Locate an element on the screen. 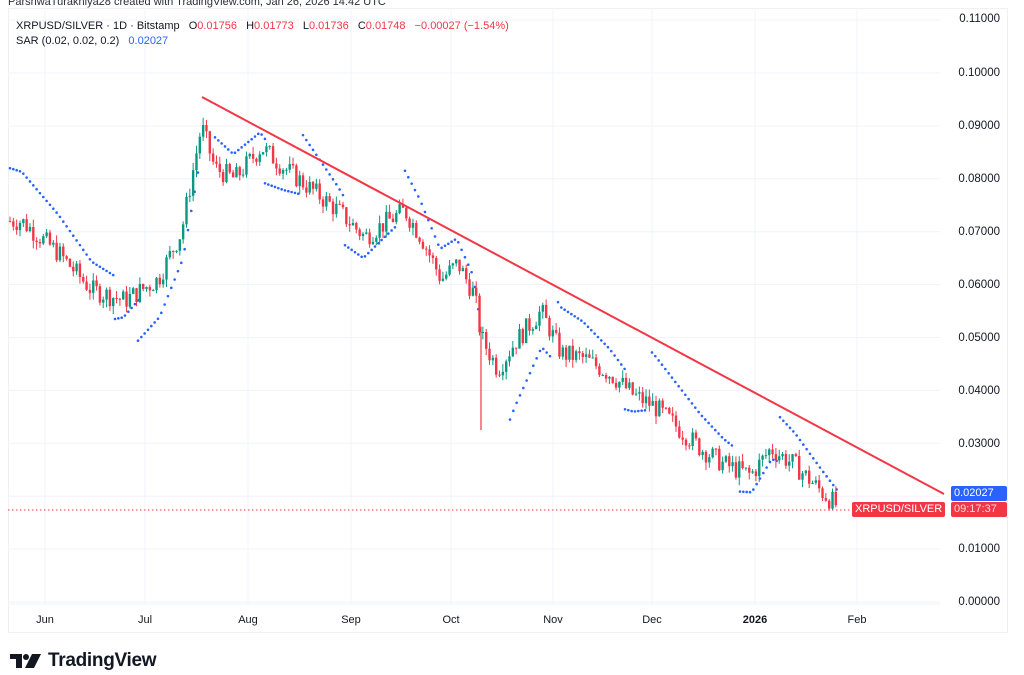  legend-open-label: O is located at coordinates (193, 26).